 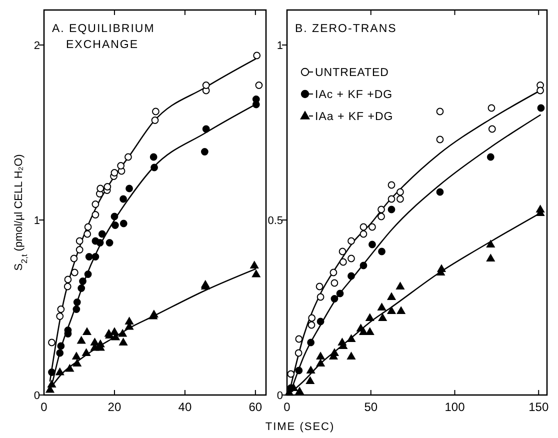 What do you see at coordinates (37, 46) in the screenshot?
I see `y-tick-label: 2` at bounding box center [37, 46].